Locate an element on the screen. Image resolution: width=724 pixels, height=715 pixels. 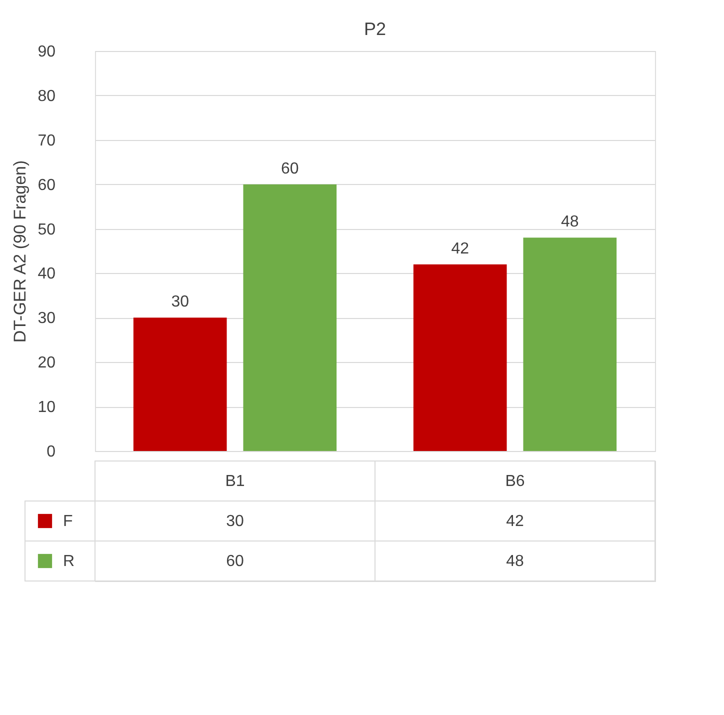
y-tick-label: 70 is located at coordinates (47, 141).